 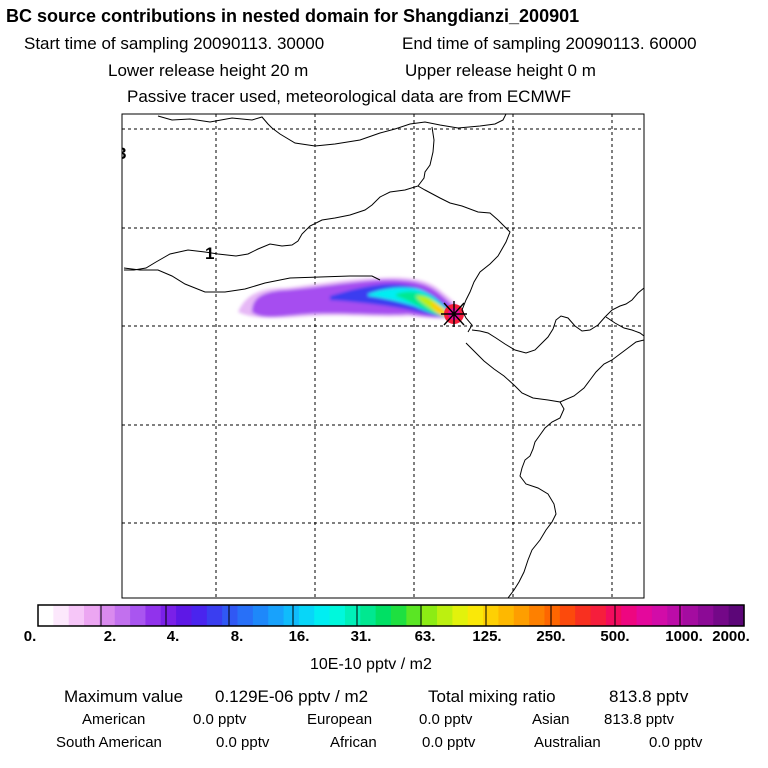 What do you see at coordinates (551, 636) in the screenshot?
I see `colorbar-tick: 250.` at bounding box center [551, 636].